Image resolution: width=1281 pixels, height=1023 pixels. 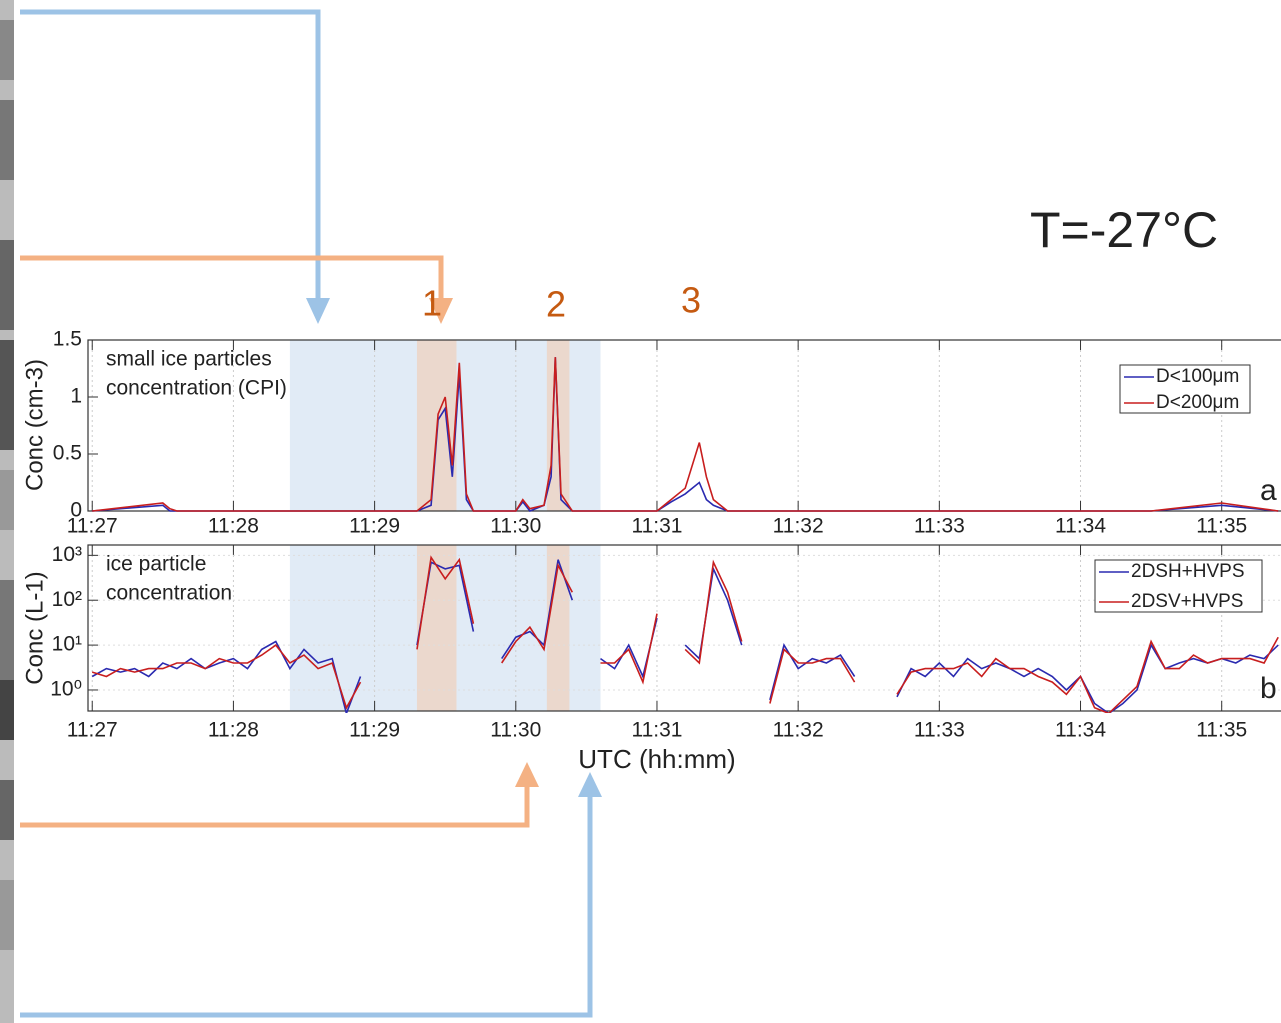 I want to click on y-tick-label: 1, so click(x=76, y=396).